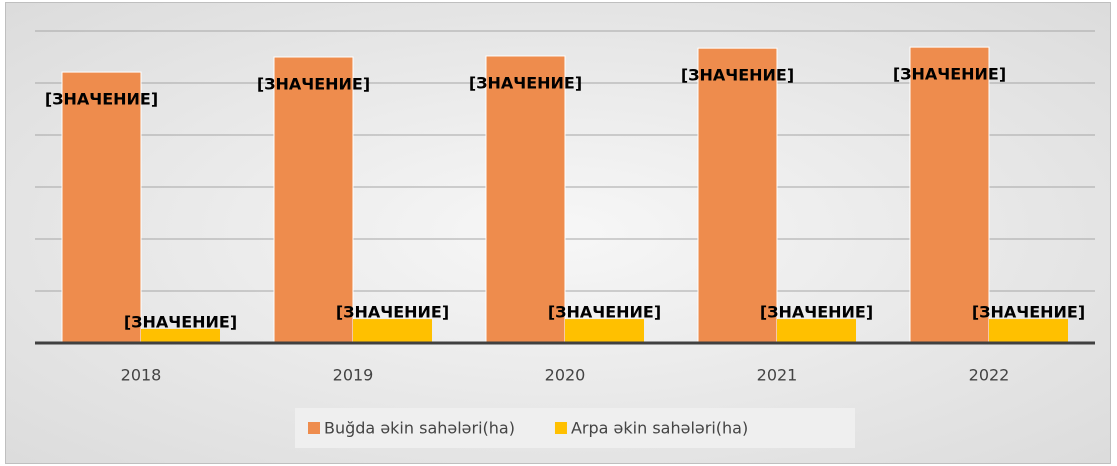 The width and height of the screenshot is (1117, 466). Describe the element at coordinates (565, 375) in the screenshot. I see `x-tick-label: 2020` at that location.